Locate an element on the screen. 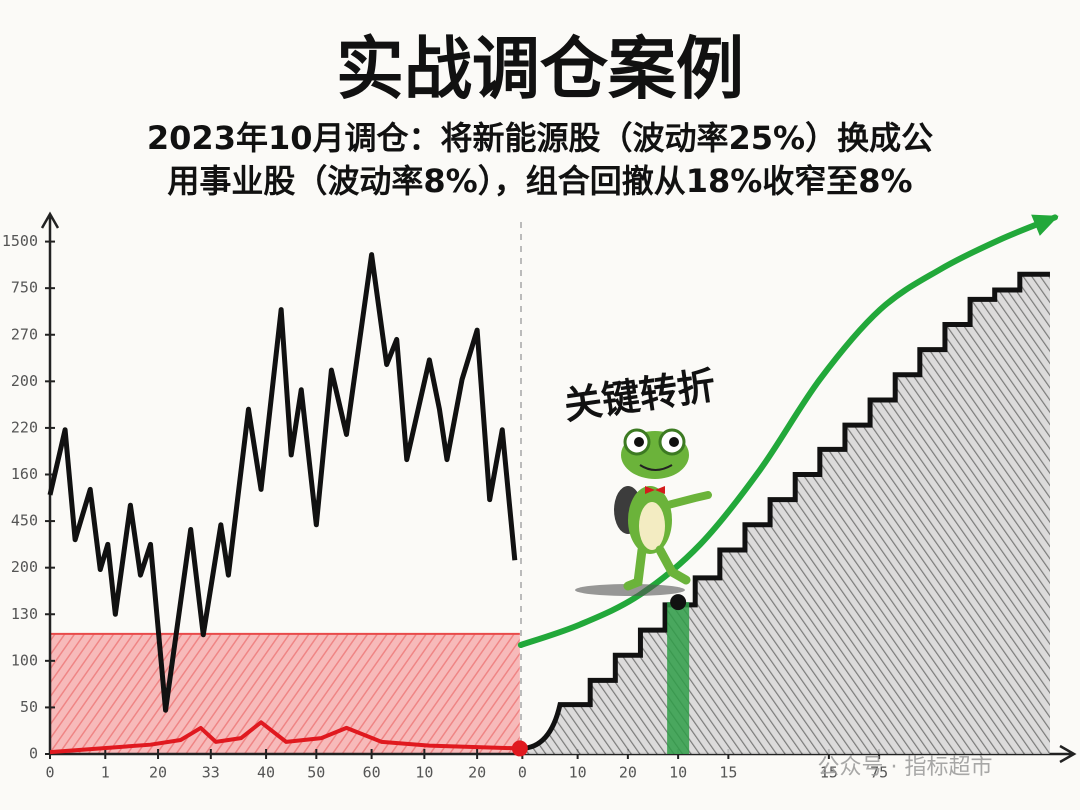 The width and height of the screenshot is (1080, 810). y-tick-label: 750 is located at coordinates (24, 288).